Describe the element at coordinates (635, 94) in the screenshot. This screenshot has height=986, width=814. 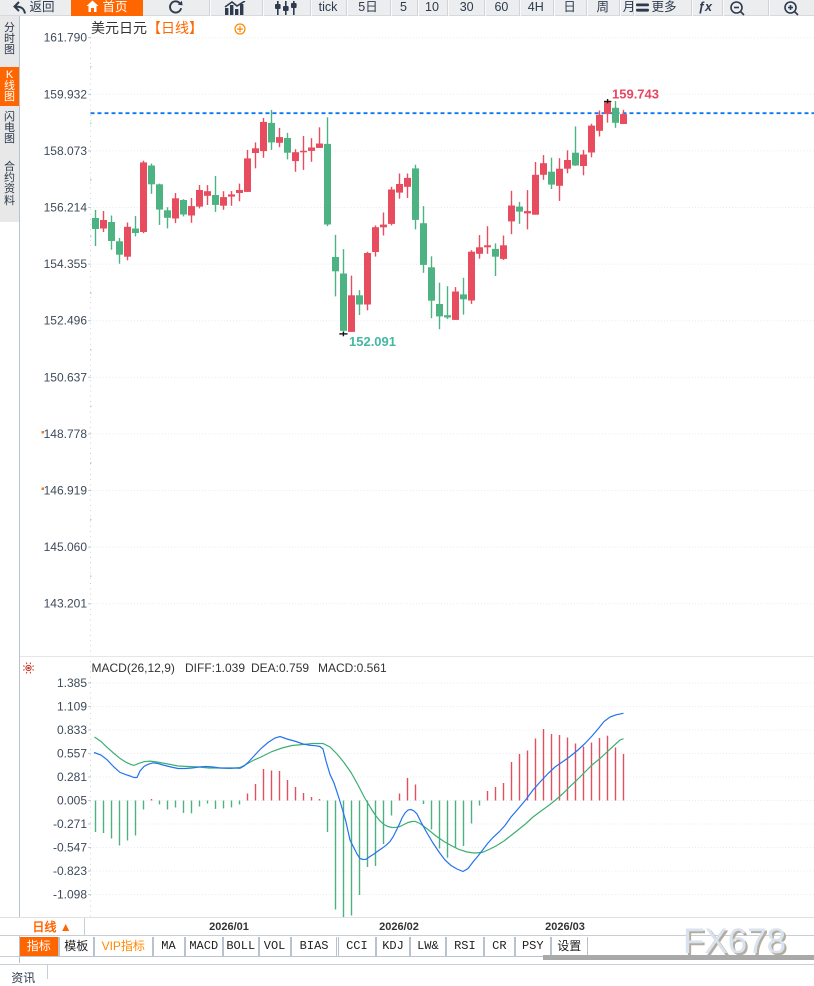
I see `svg-text: 159.743` at that location.